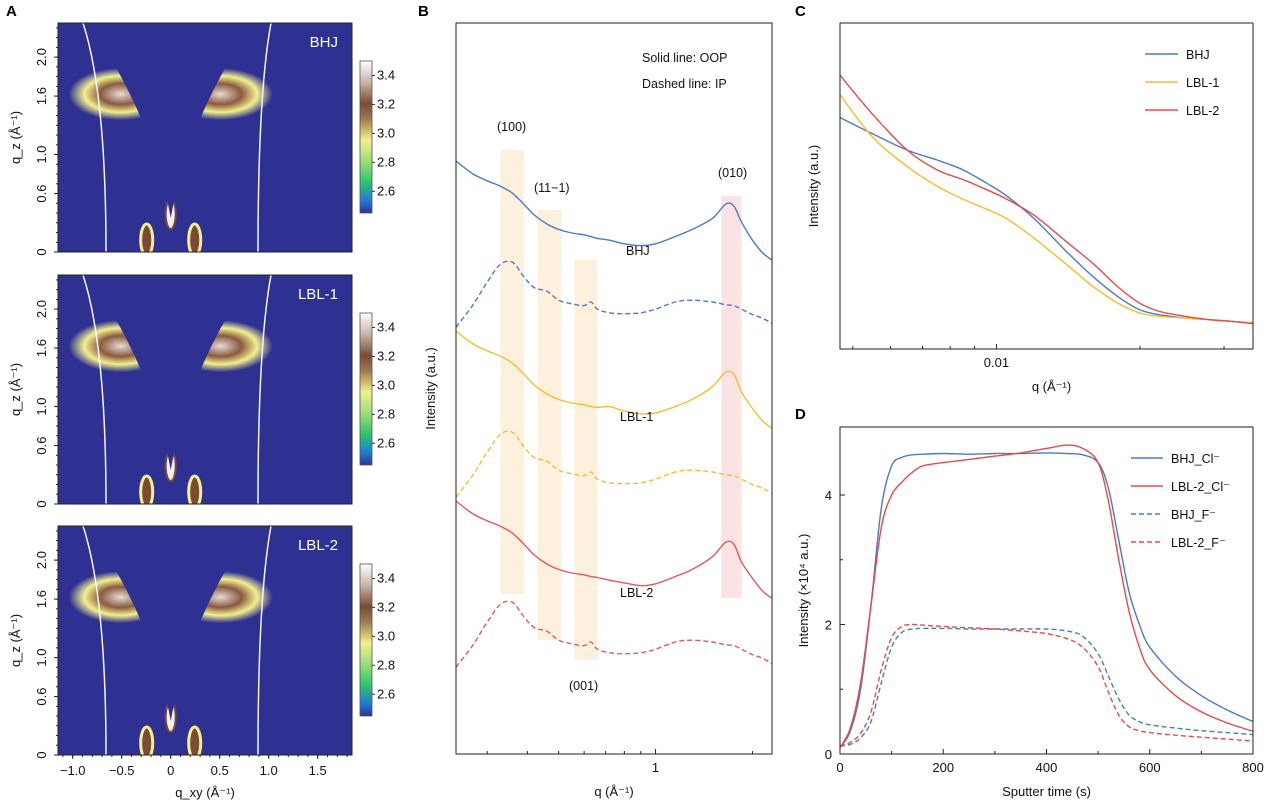 This screenshot has height=808, width=1268. I want to click on x-tick-label: −1.0, so click(73, 770).